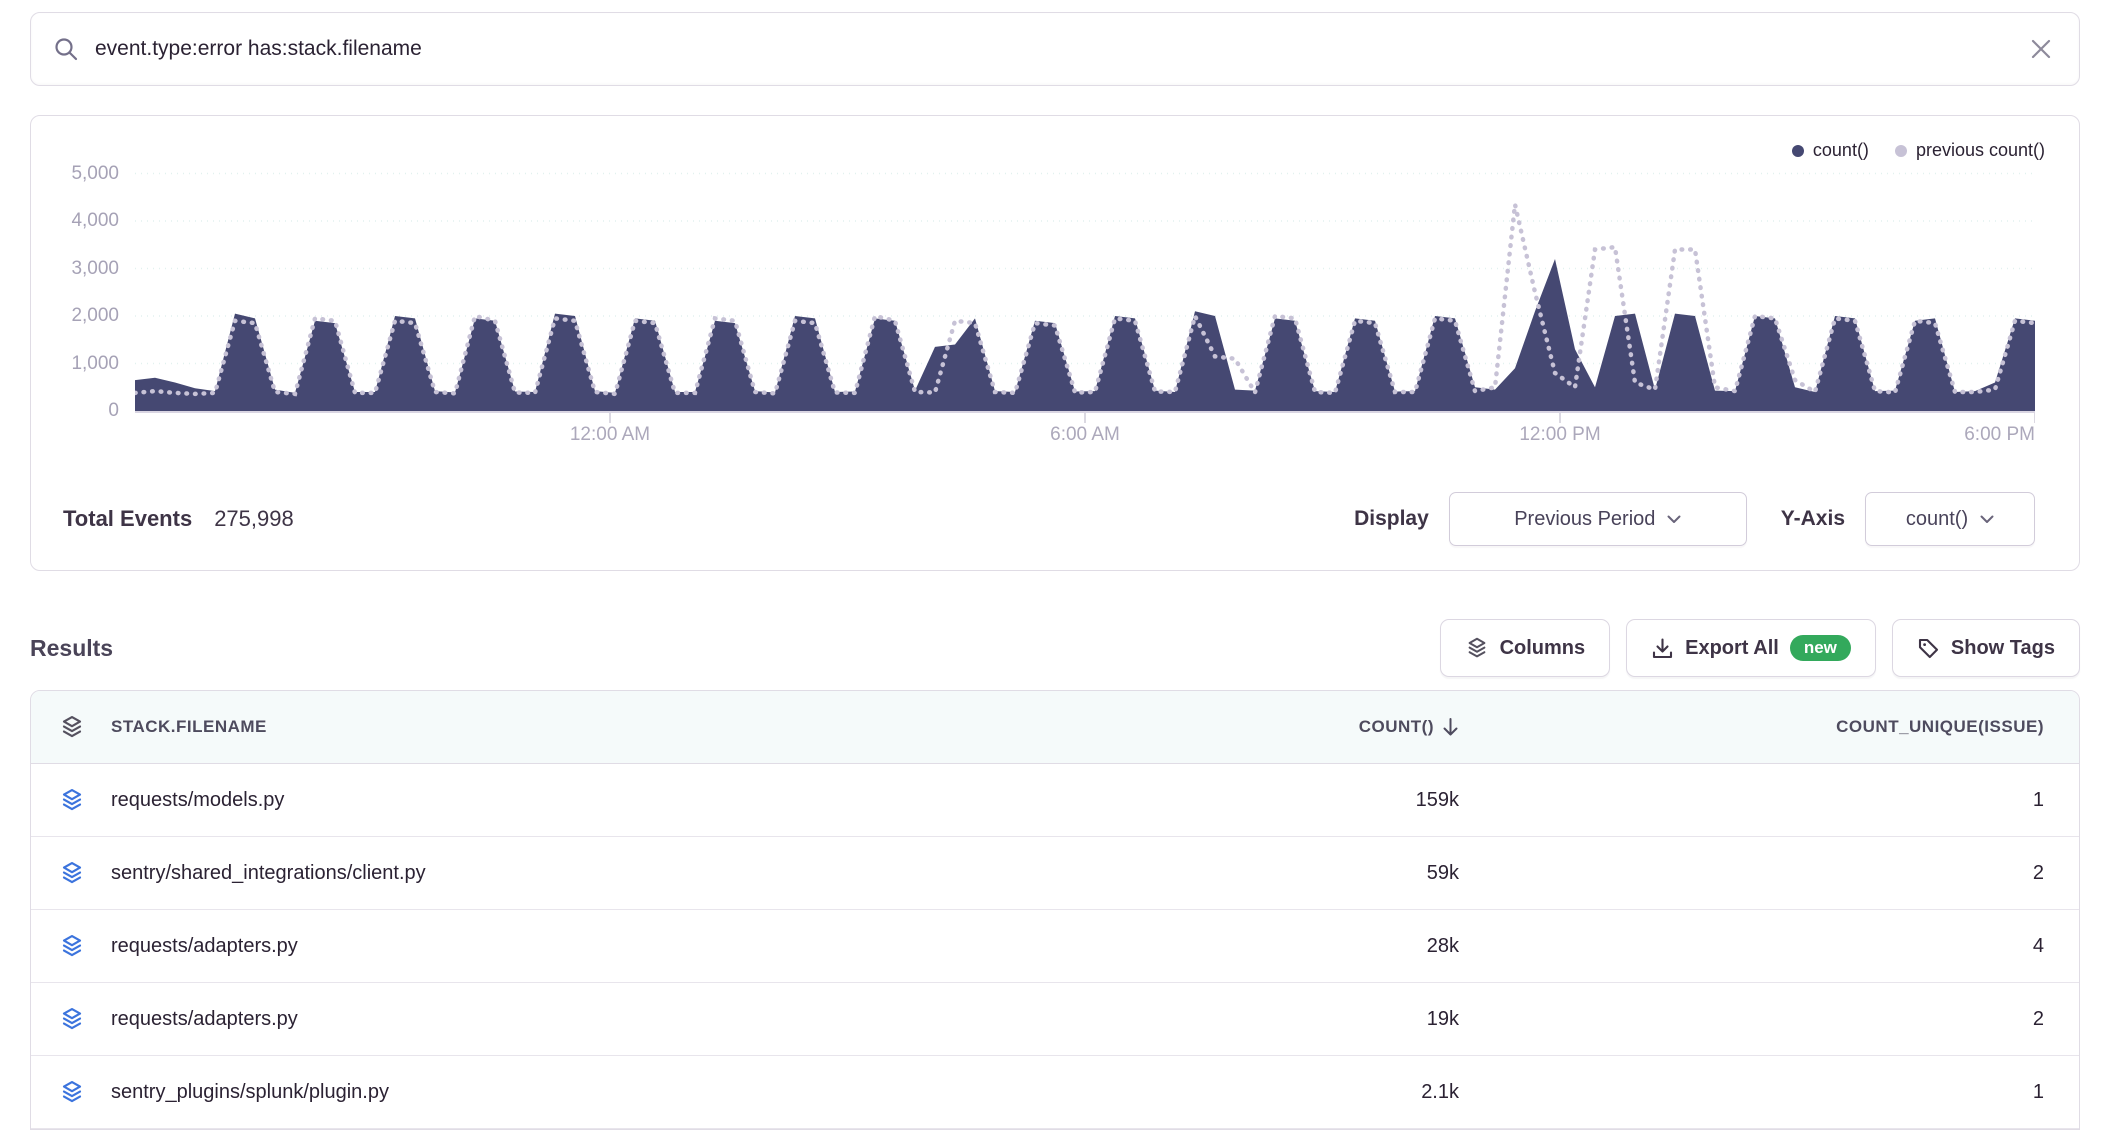  What do you see at coordinates (1786, 727) in the screenshot?
I see `column-header-count-unique-issue: COUNT_UNIQUE(ISSUE)` at bounding box center [1786, 727].